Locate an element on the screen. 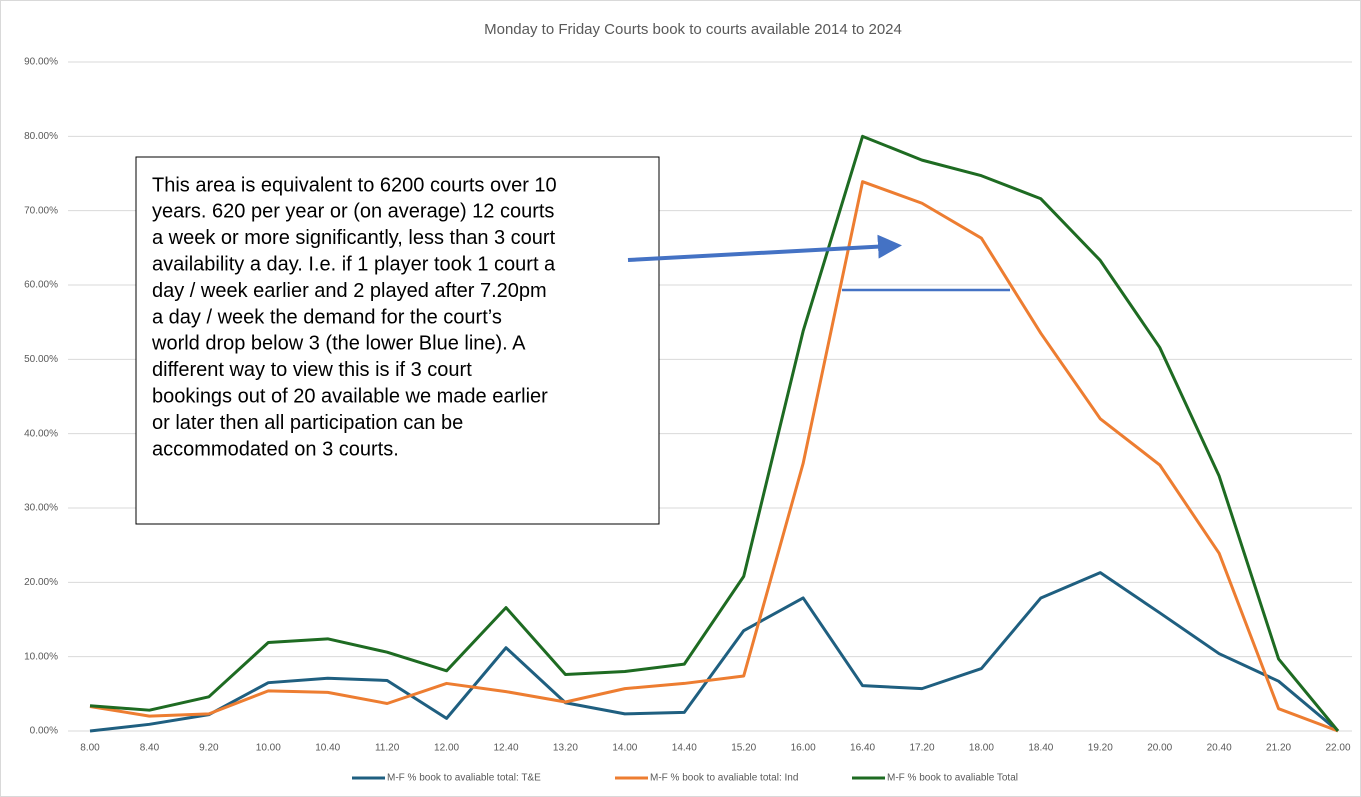 Image resolution: width=1361 pixels, height=797 pixels. x-tick-label: 20.40 is located at coordinates (1219, 748).